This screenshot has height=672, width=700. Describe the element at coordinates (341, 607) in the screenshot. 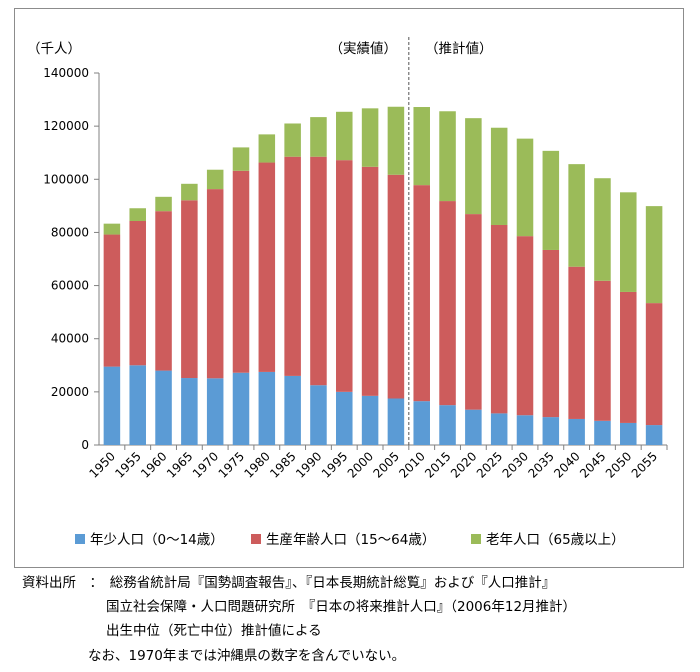

I see `source-note-line-2: 国立社会保障・人口問題研究所 『日本の将来推計人口』（2006年12月推計）` at that location.